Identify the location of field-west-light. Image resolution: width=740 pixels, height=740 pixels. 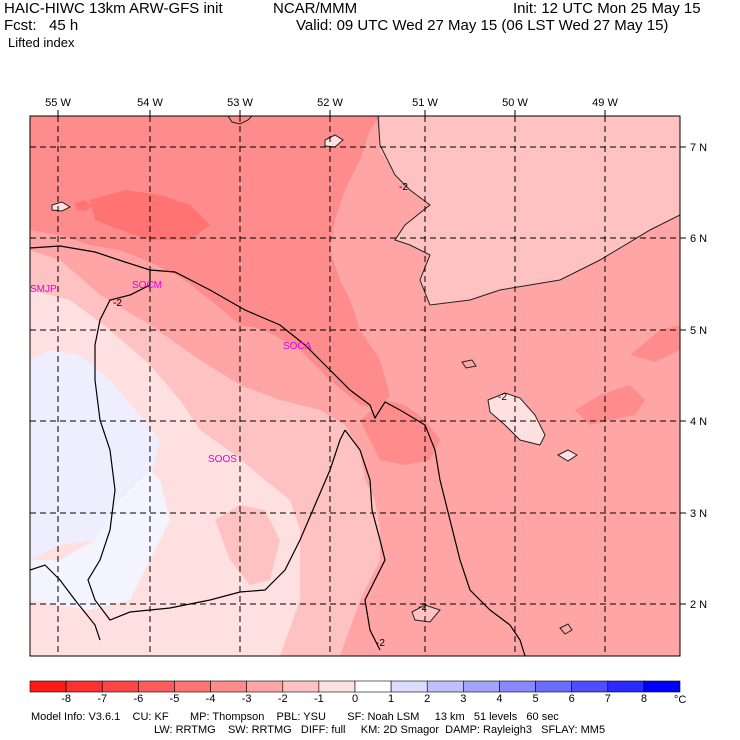
(247, 545).